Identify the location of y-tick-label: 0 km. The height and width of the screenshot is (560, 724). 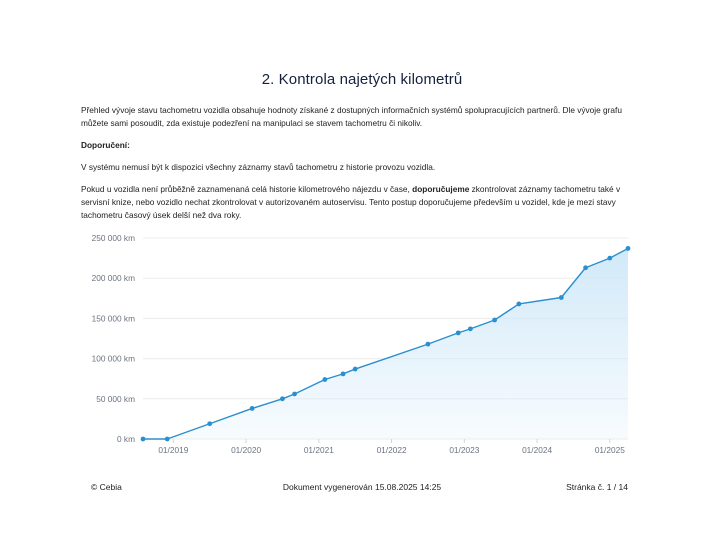
(126, 439).